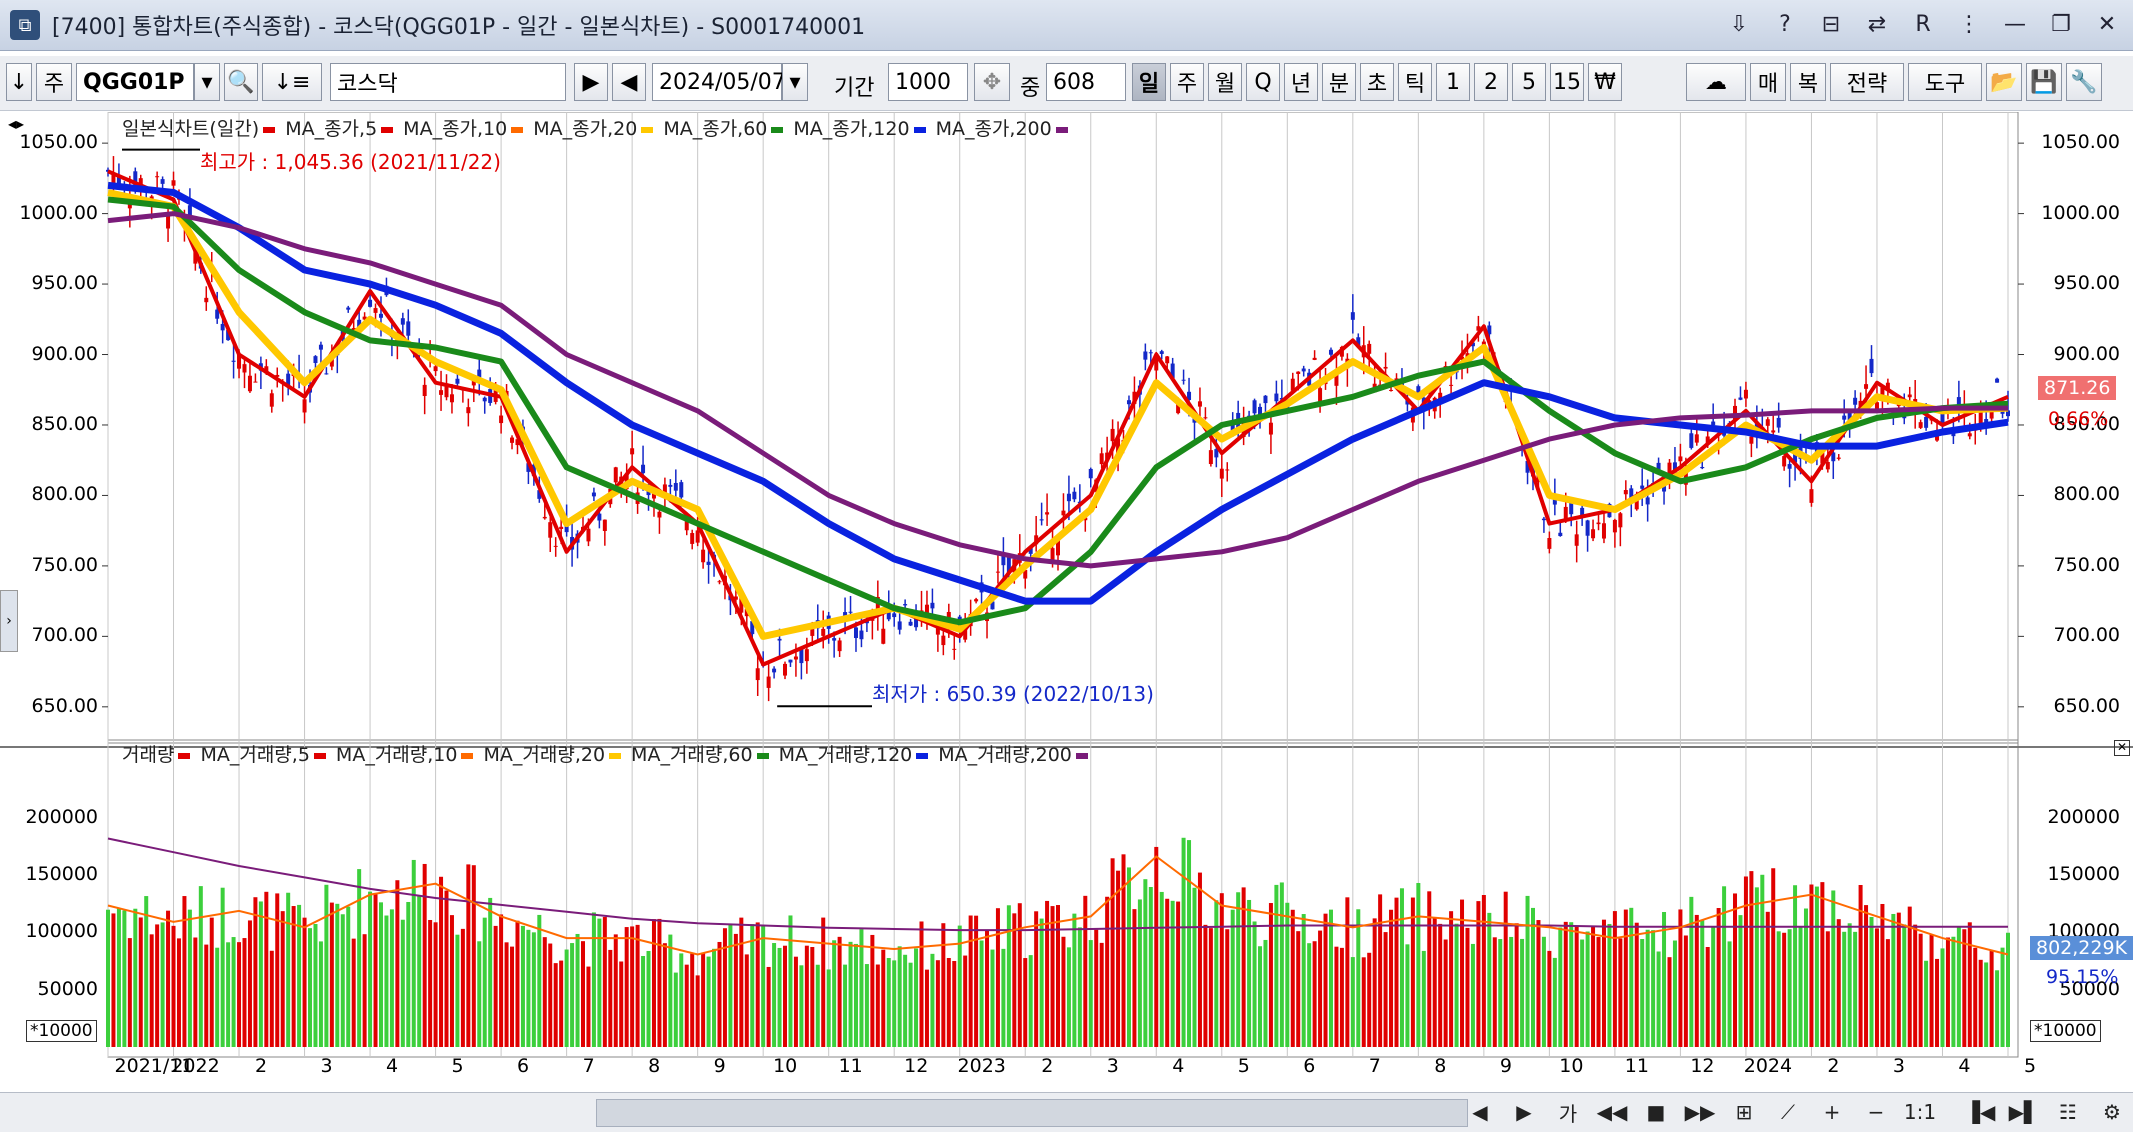  I want to click on bottom-control-3: ◀◀, so click(1612, 1112).